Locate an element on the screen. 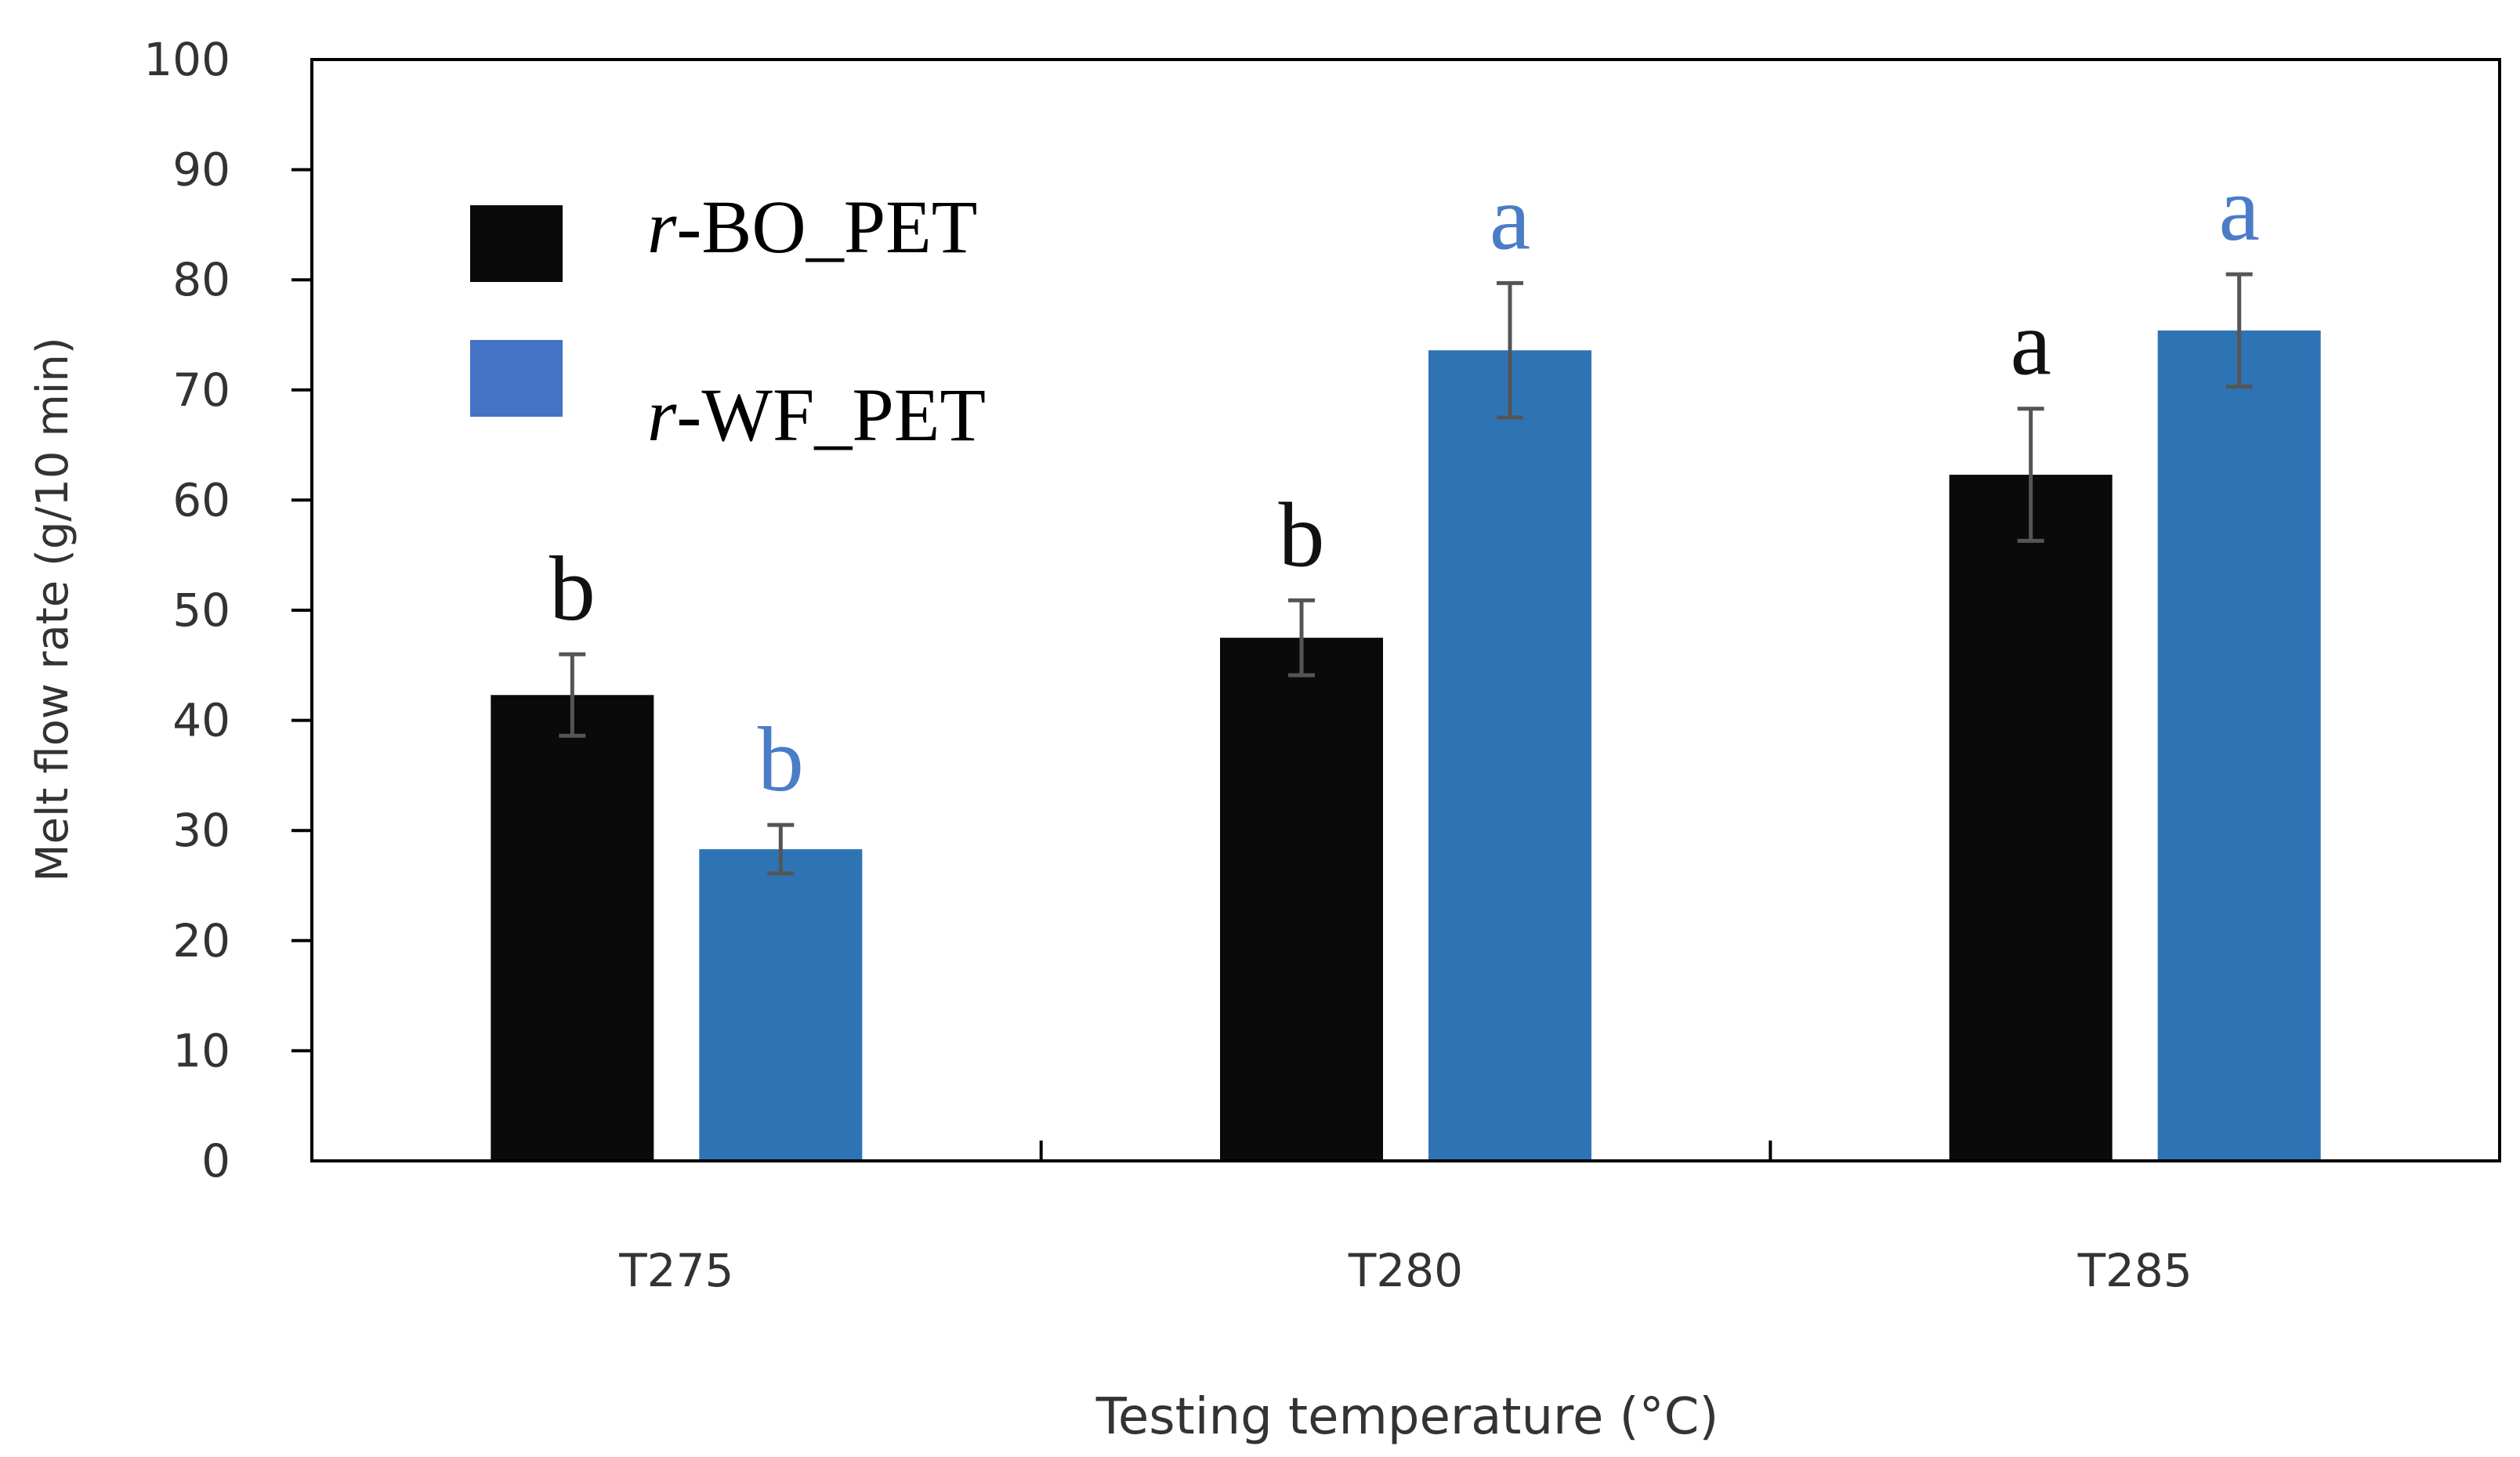 This screenshot has height=1457, width=2520. y-tick-label: 30 is located at coordinates (201, 830).